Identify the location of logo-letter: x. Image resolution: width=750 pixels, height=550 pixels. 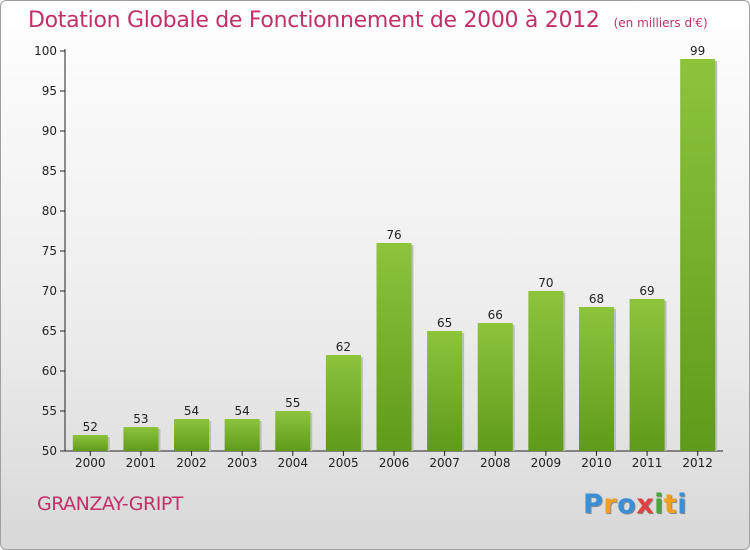
(645, 504).